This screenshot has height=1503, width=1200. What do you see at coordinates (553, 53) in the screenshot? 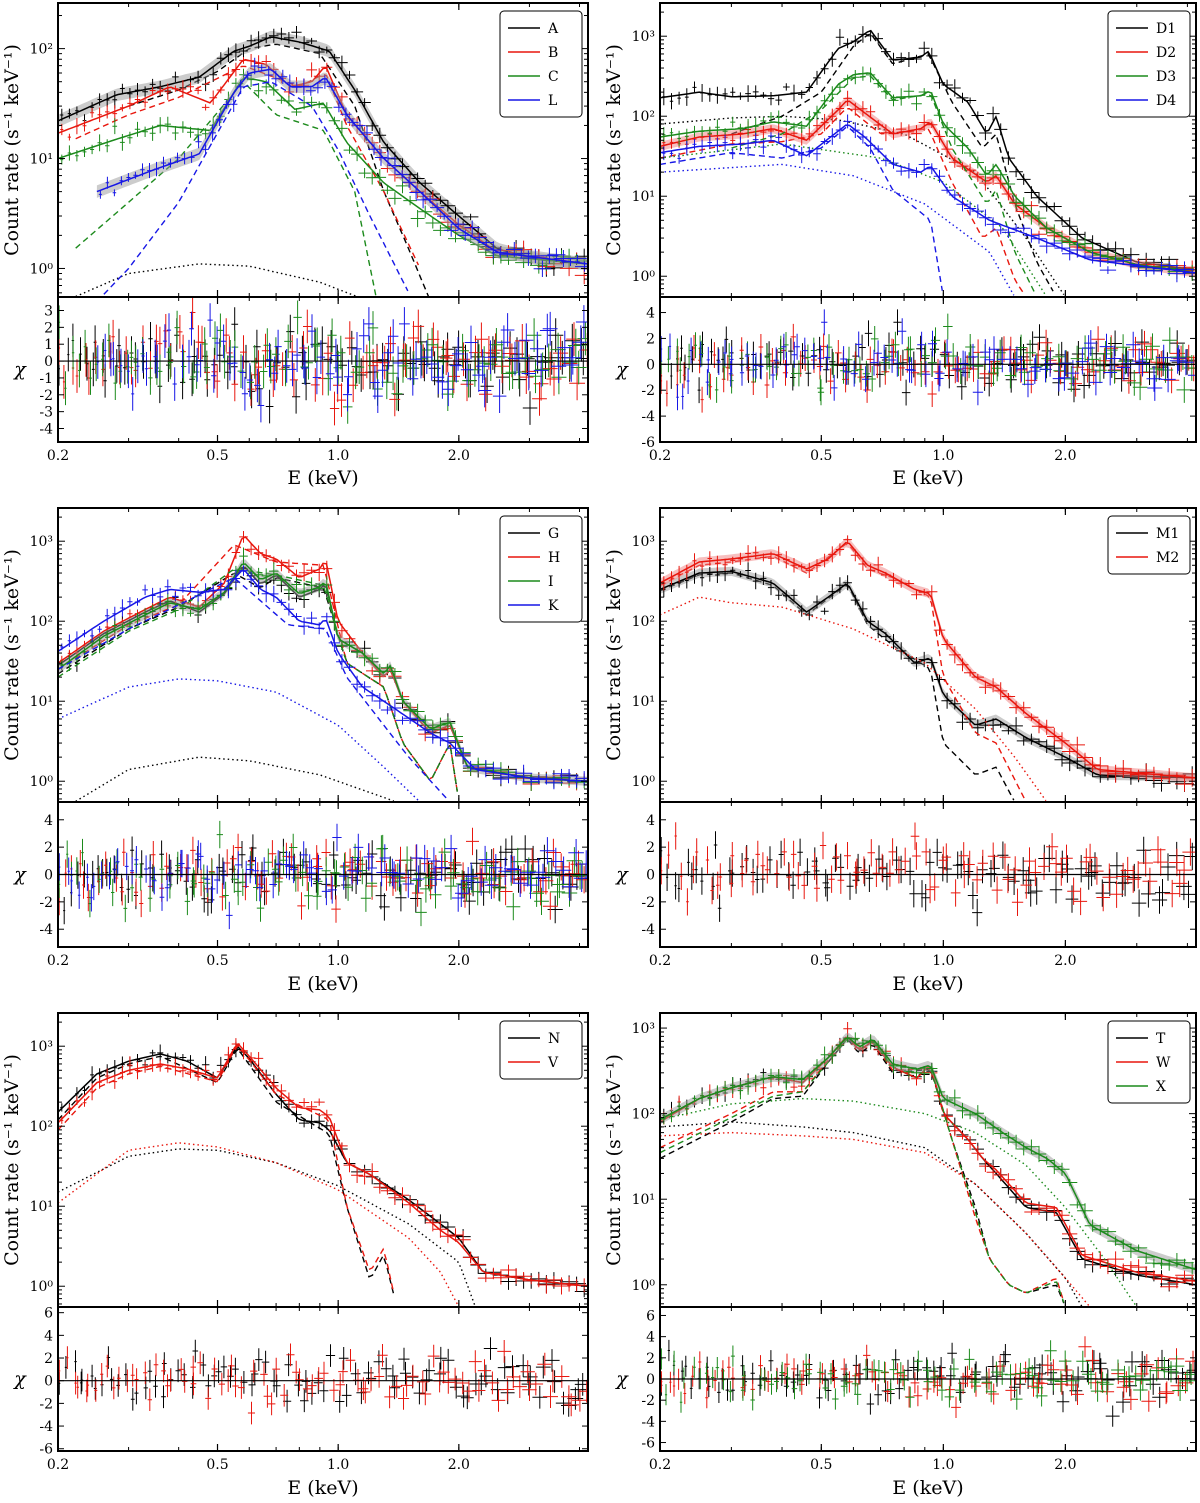
I see `legend-entry-b: B` at bounding box center [553, 53].